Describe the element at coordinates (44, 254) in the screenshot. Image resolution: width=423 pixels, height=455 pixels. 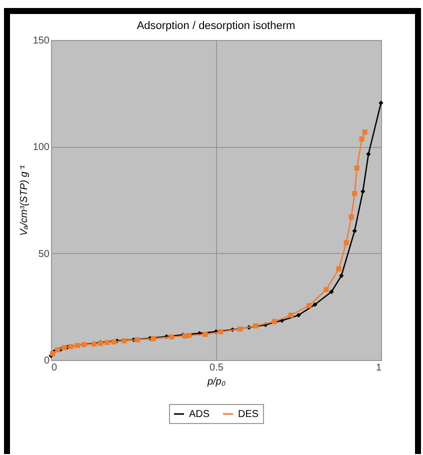
I see `y-tick-label: 50` at that location.